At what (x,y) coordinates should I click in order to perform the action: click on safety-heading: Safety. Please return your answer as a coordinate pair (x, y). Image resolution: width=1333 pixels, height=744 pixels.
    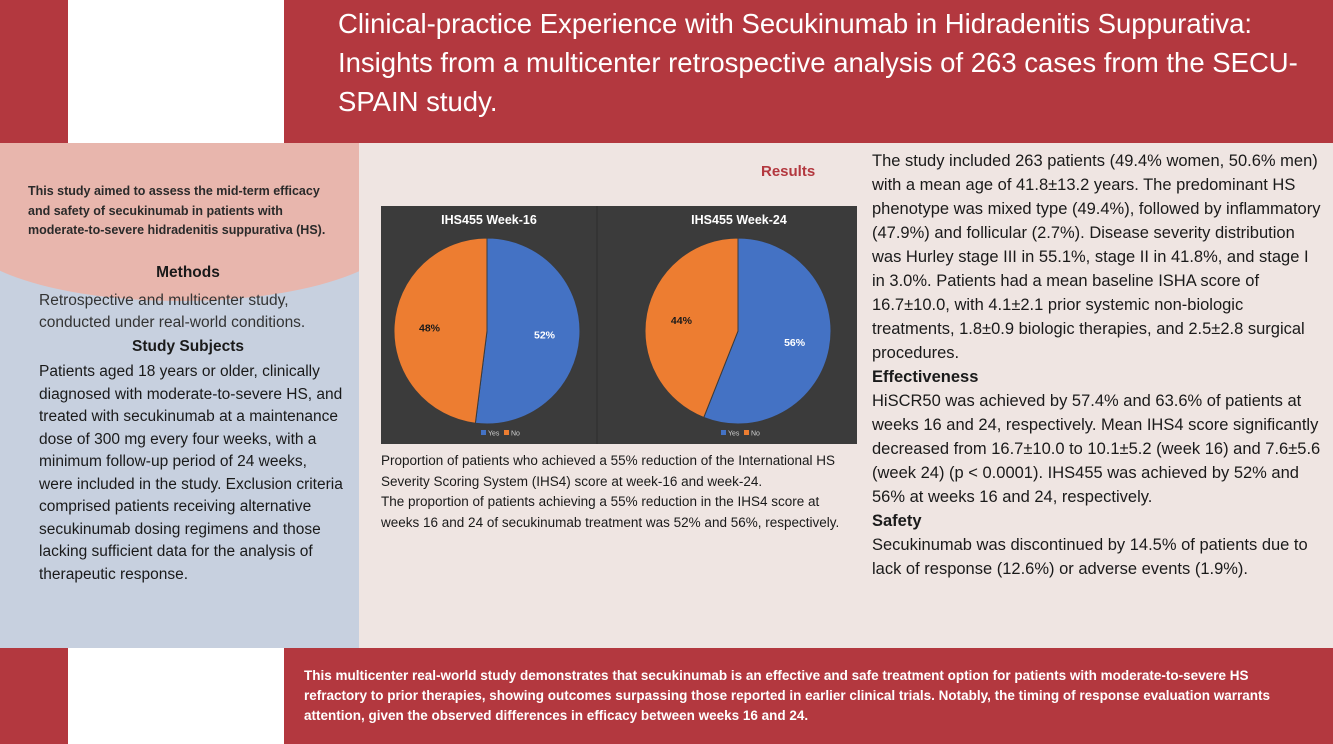
    Looking at the image, I should click on (897, 521).